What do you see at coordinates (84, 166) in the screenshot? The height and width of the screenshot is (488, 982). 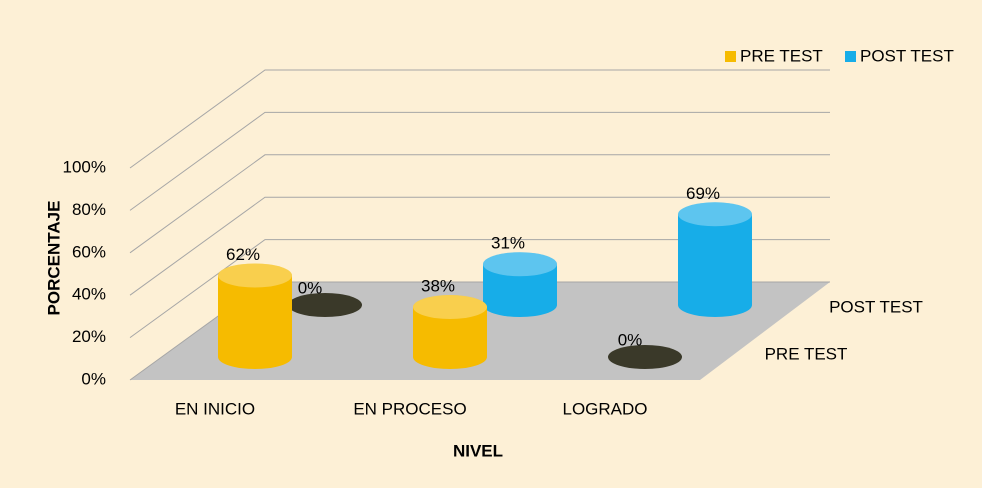 I see `y-tick-label: 100%` at bounding box center [84, 166].